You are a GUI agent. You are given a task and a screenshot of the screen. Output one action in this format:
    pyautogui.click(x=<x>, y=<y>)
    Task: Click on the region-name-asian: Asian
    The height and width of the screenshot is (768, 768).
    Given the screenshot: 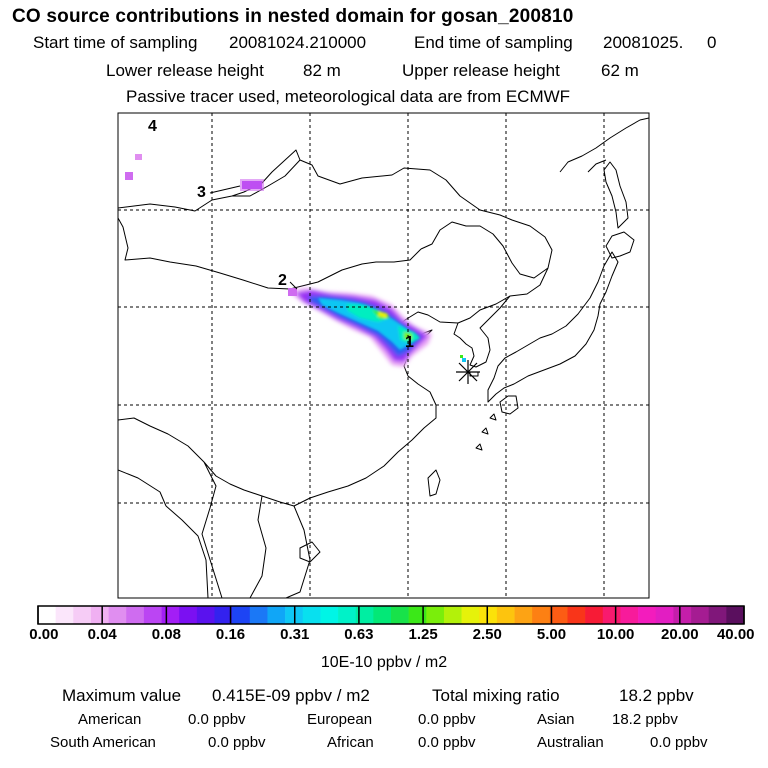 What is the action you would take?
    pyautogui.click(x=556, y=719)
    